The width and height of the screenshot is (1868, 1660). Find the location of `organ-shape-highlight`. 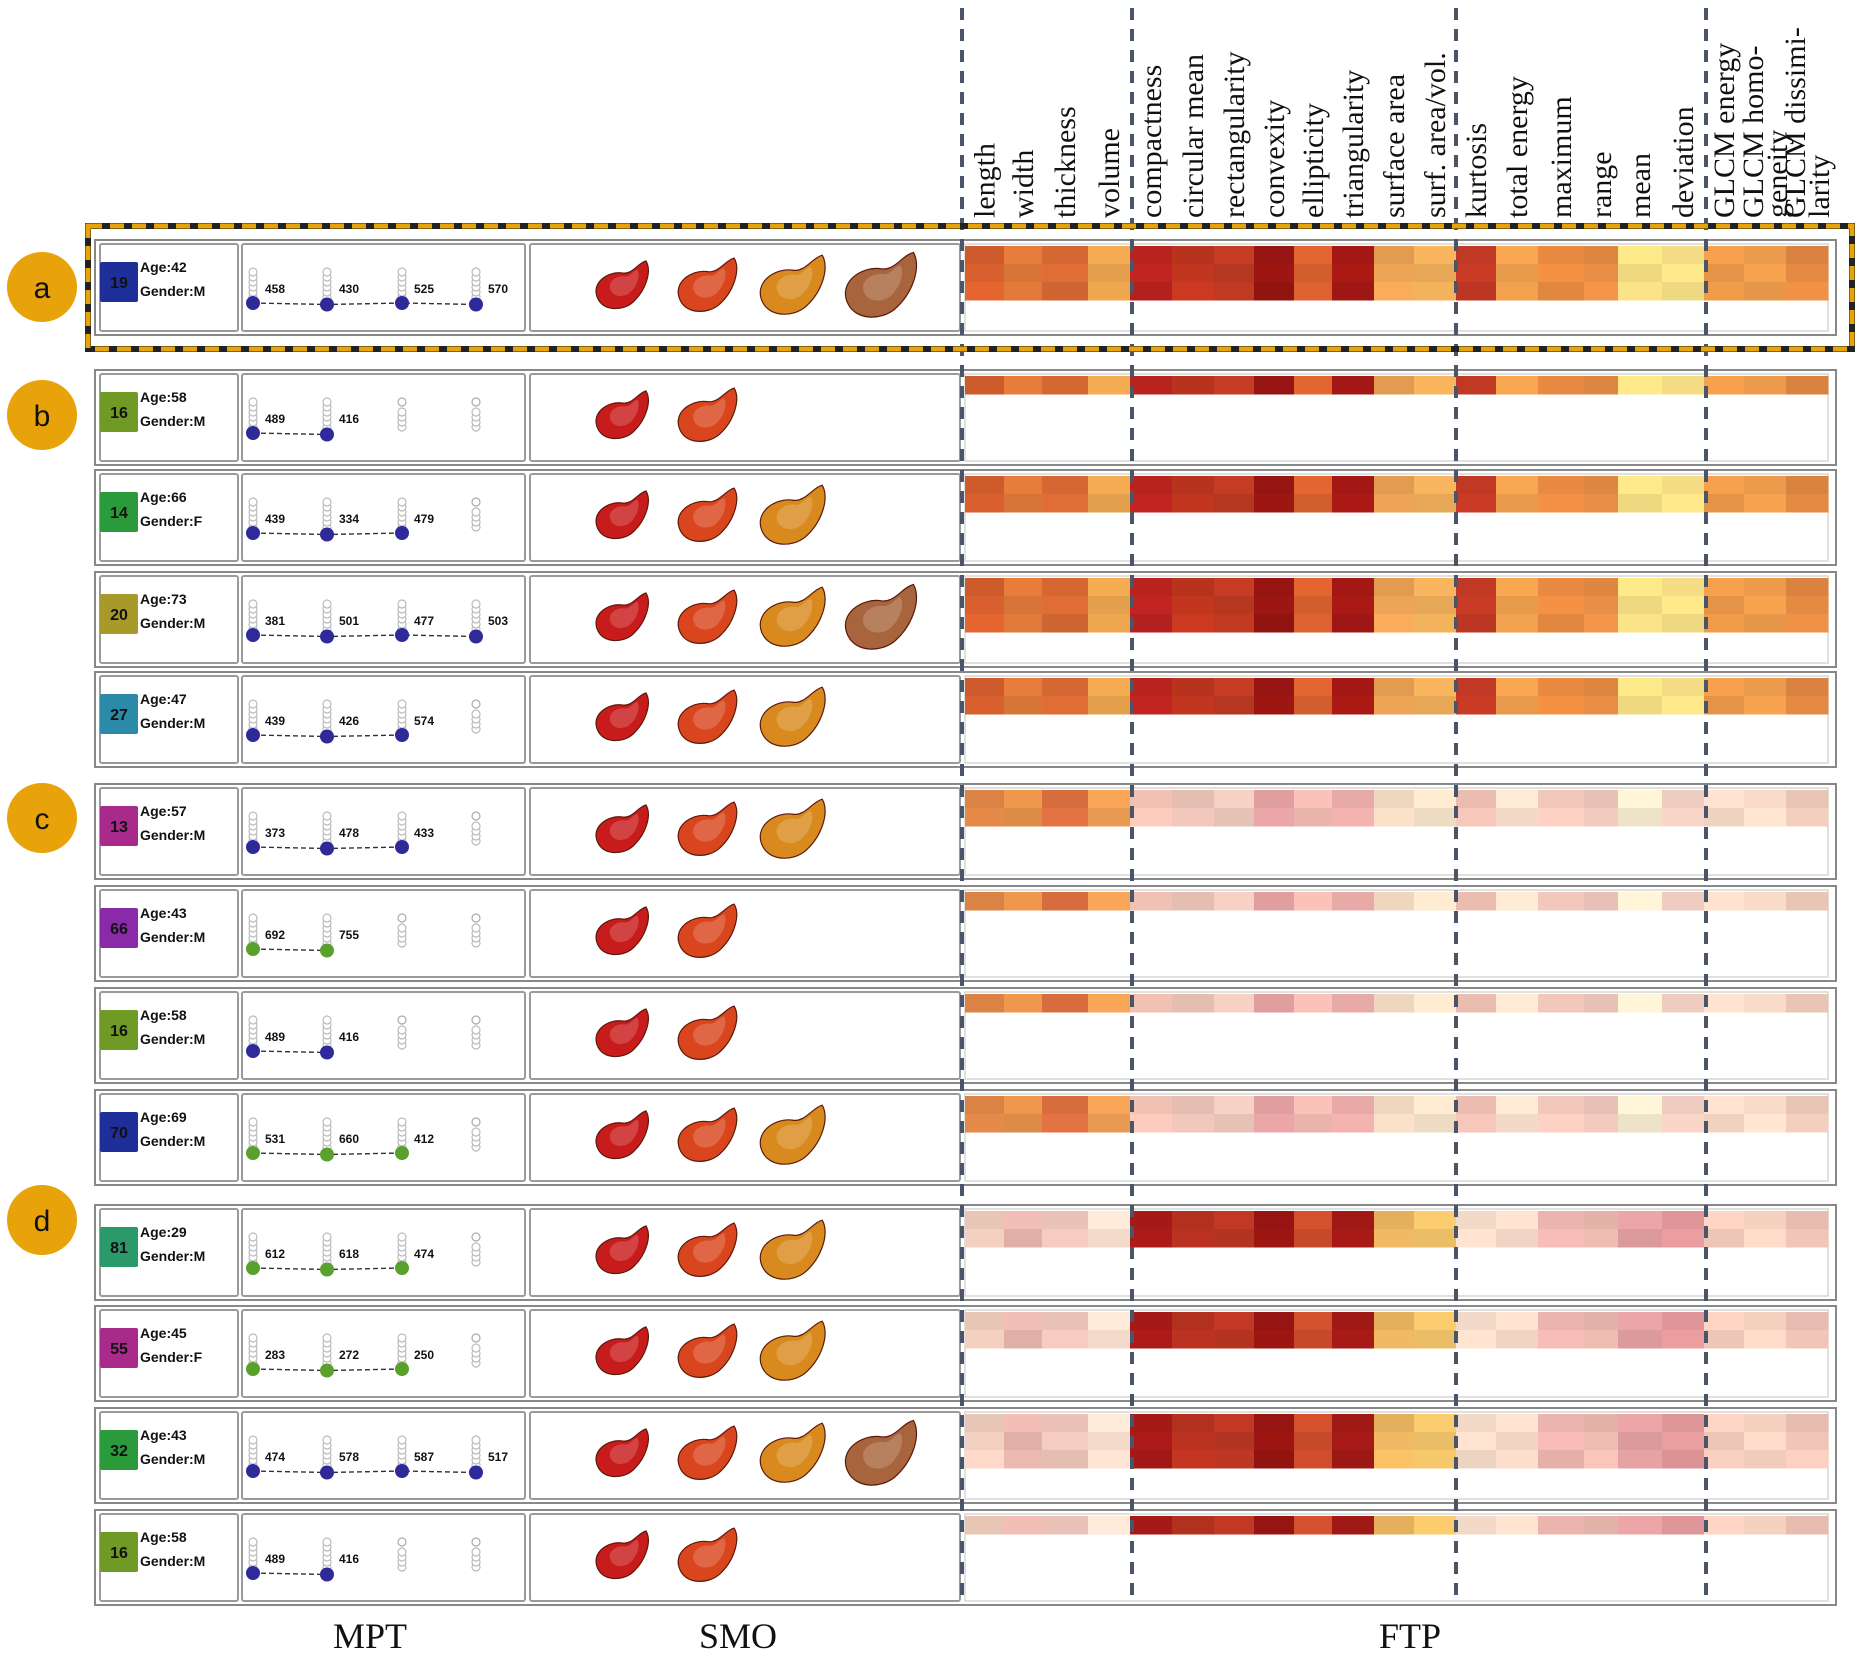

organ-shape-highlight is located at coordinates (709, 1553).